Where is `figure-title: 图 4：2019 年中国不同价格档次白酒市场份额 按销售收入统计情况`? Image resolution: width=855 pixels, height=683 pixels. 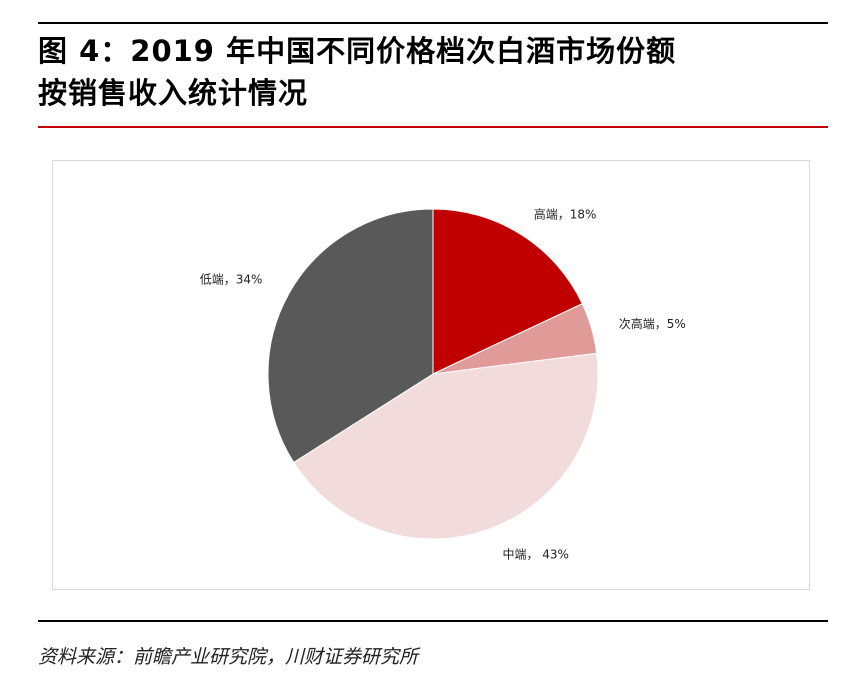 figure-title: 图 4：2019 年中国不同价格档次白酒市场份额 按销售收入统计情况 is located at coordinates (433, 72).